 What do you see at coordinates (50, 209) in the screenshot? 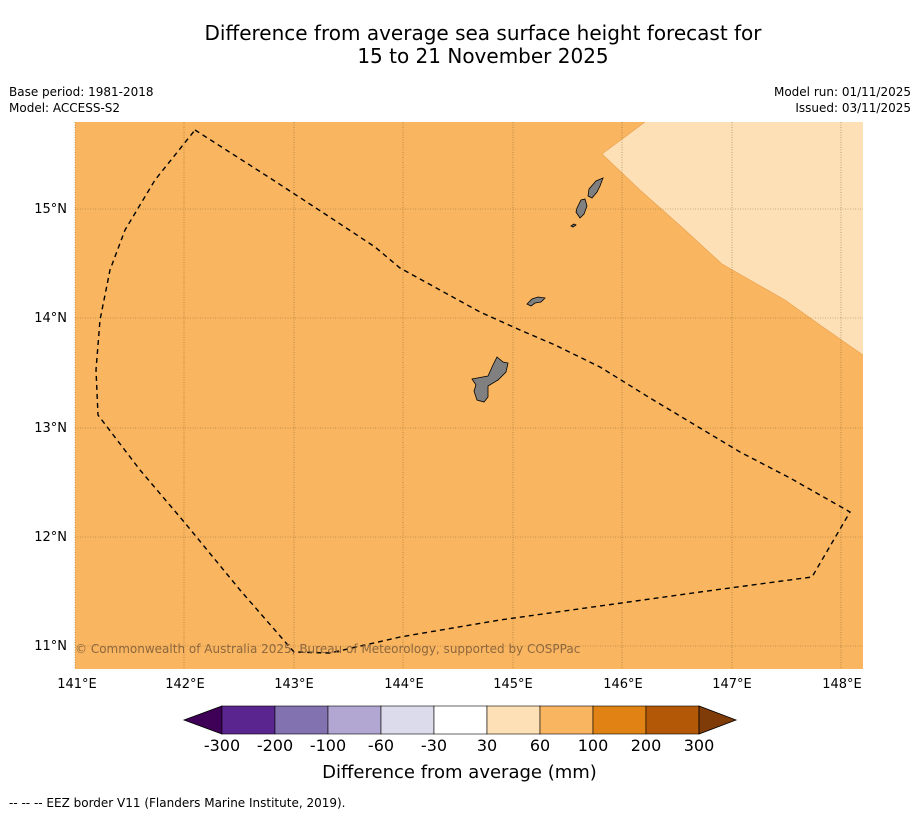
I see `lat-label: 15°N` at bounding box center [50, 209].